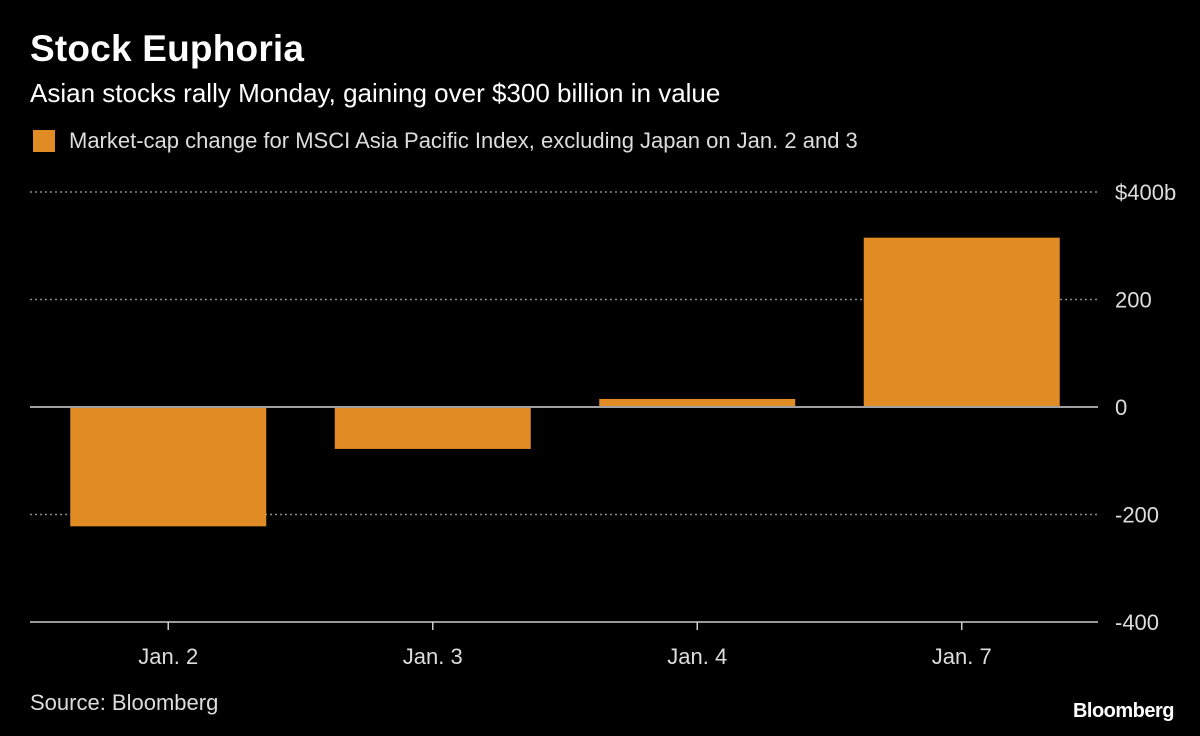 The height and width of the screenshot is (736, 1200). I want to click on x-tick-label: Jan. 3, so click(433, 656).